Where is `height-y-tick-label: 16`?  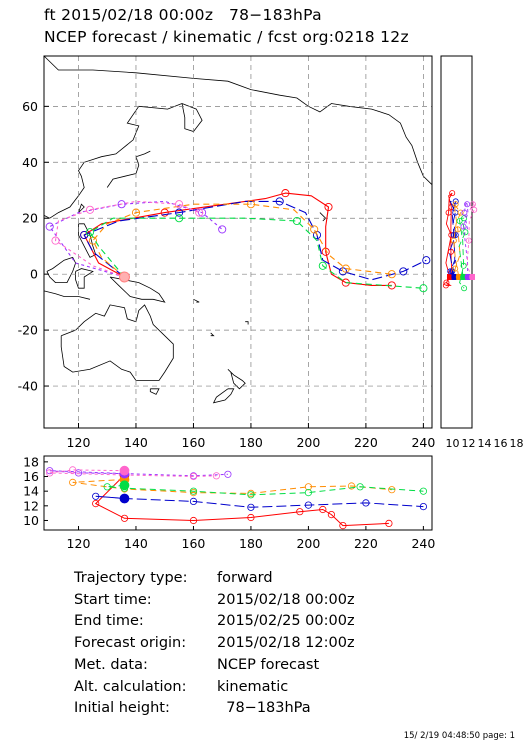 height-y-tick-label: 16 is located at coordinates (31, 476).